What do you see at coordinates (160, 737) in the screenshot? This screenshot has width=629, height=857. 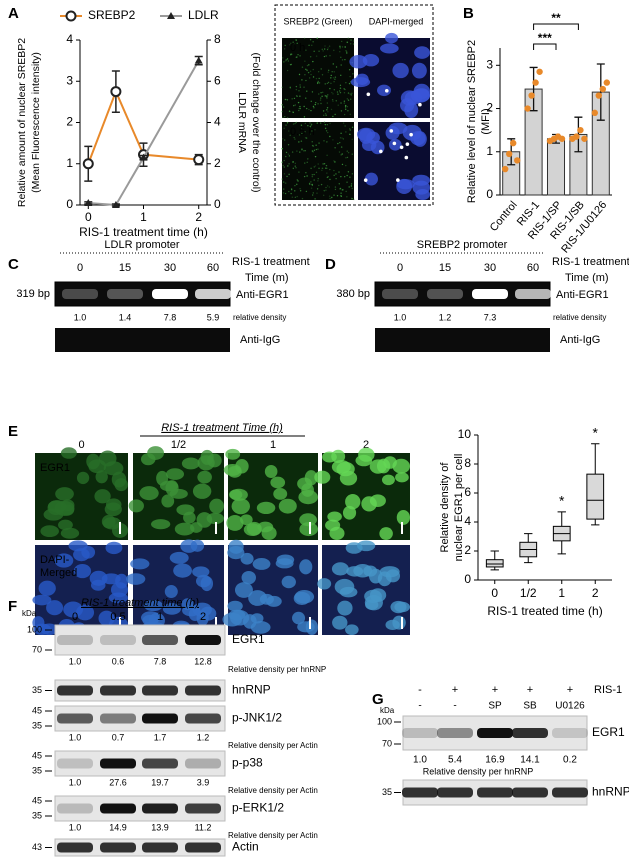 I see `density-value: 1.7` at bounding box center [160, 737].